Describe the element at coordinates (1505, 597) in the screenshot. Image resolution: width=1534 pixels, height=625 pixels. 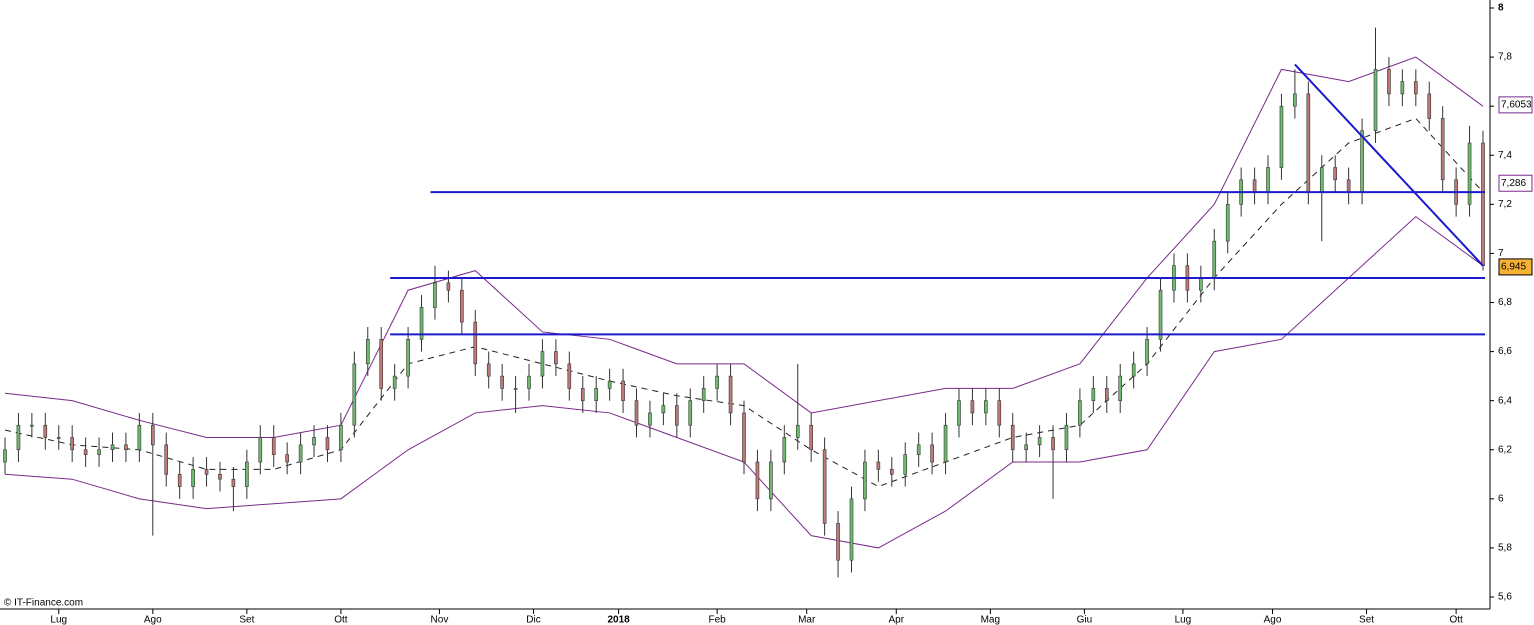
I see `y-tick-label: 5,6` at that location.